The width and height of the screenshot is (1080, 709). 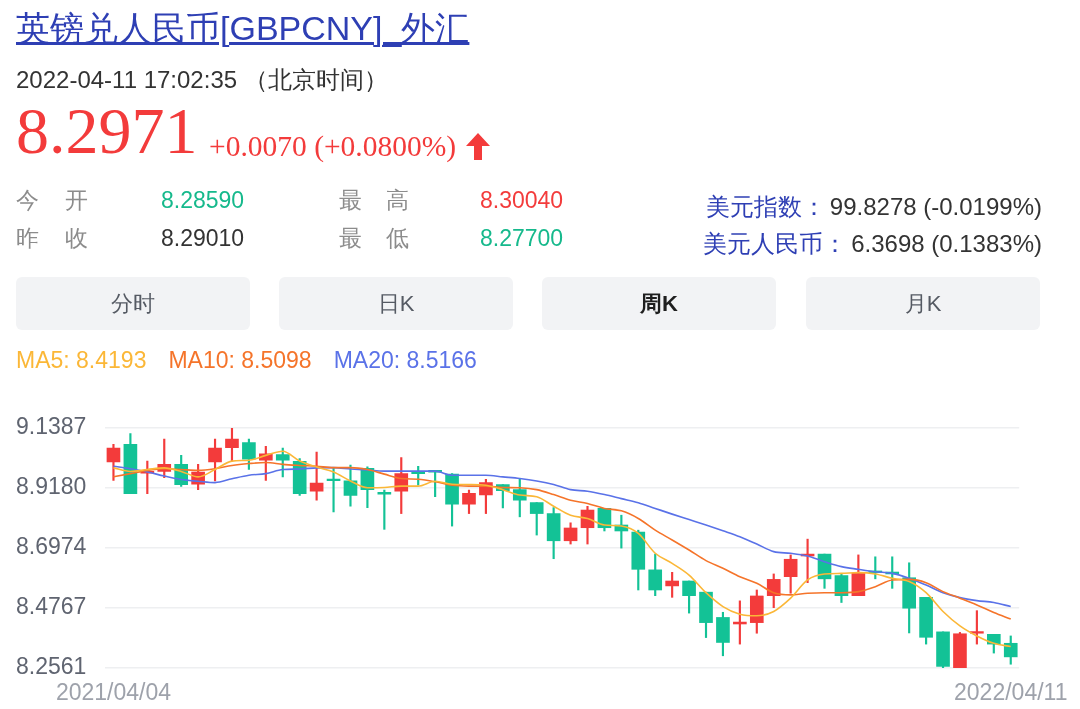 I want to click on text: 6.3698 (0.1383%), so click(x=946, y=244).